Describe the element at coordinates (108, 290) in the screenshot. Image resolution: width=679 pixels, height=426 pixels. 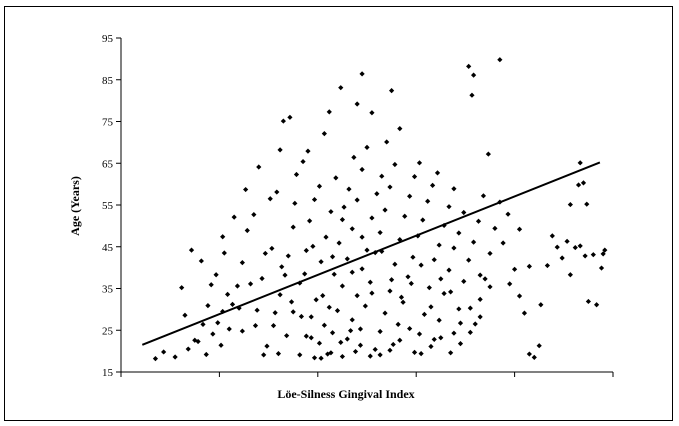
I see `y-tick-label: 35` at that location.